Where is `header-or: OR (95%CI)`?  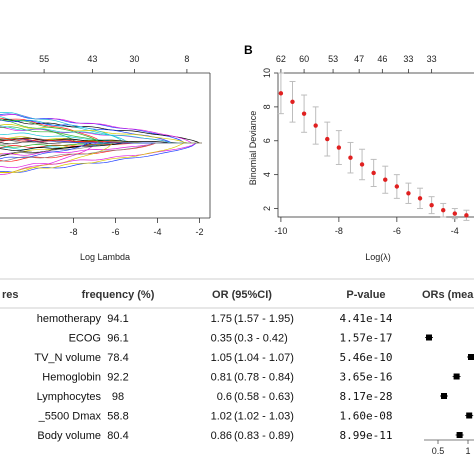
header-or: OR (95%CI) is located at coordinates (242, 295).